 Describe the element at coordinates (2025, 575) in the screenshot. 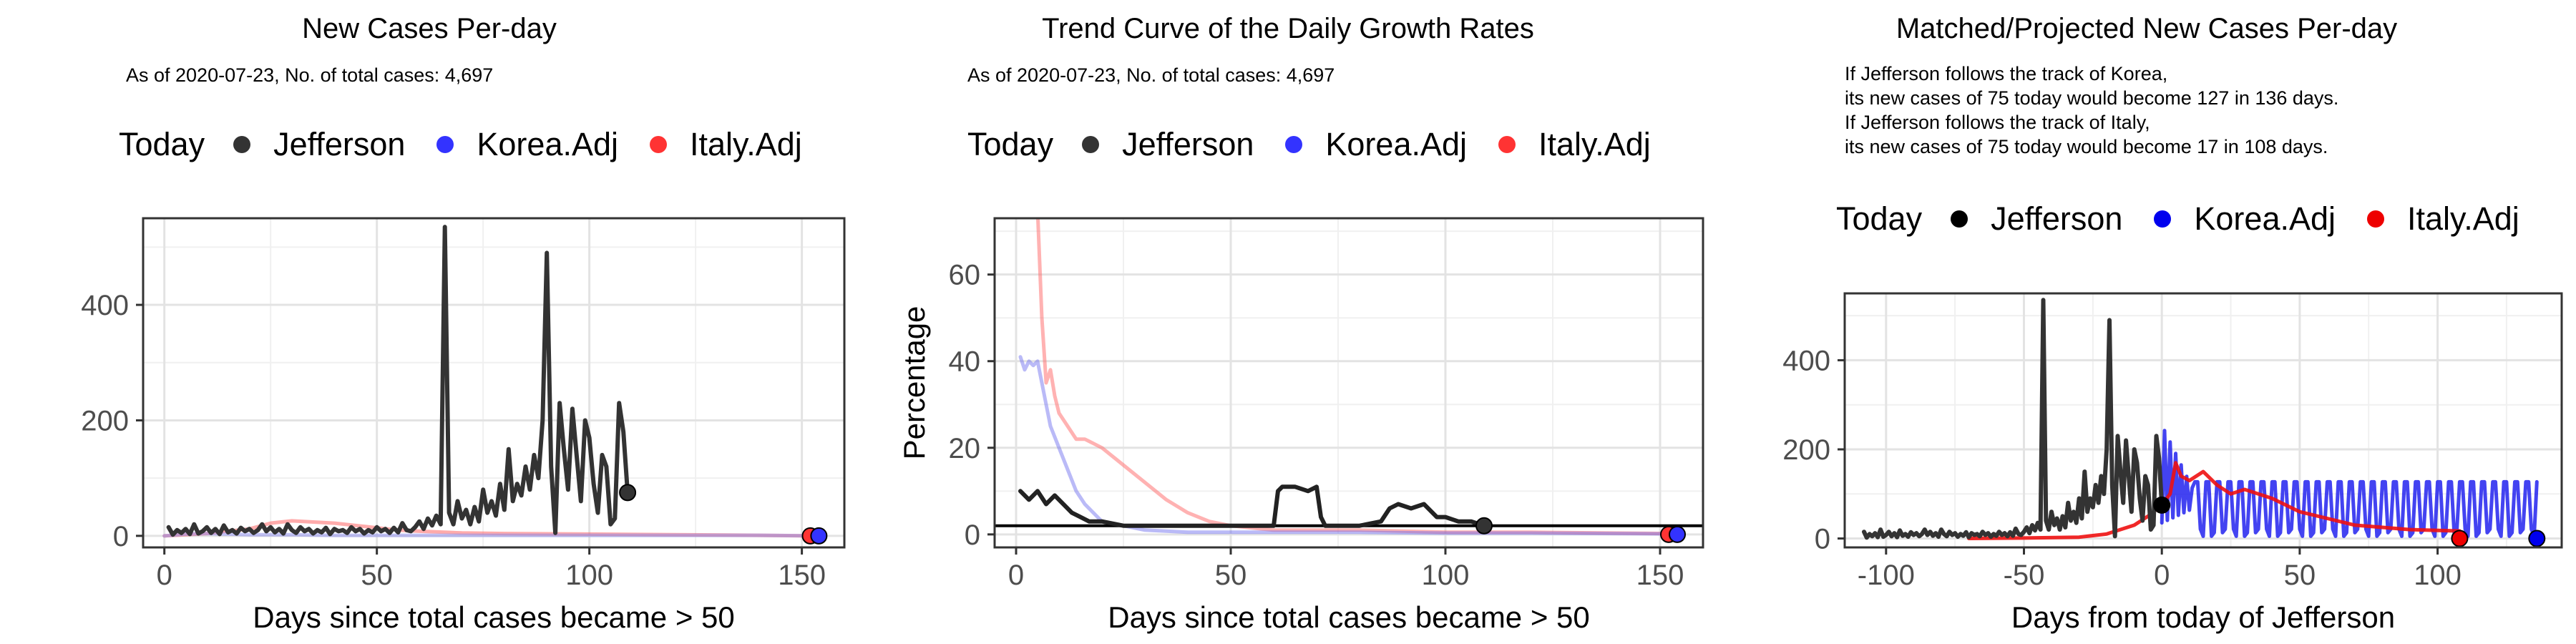

I see `x-tick-label: -50` at that location.